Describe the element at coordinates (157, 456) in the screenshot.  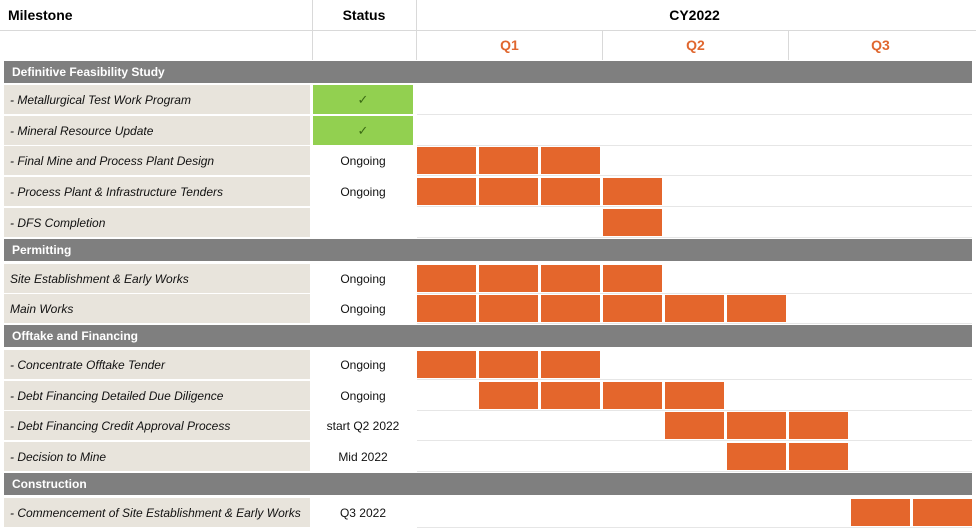
I see `milestone-cell: - Decision to Mine` at that location.